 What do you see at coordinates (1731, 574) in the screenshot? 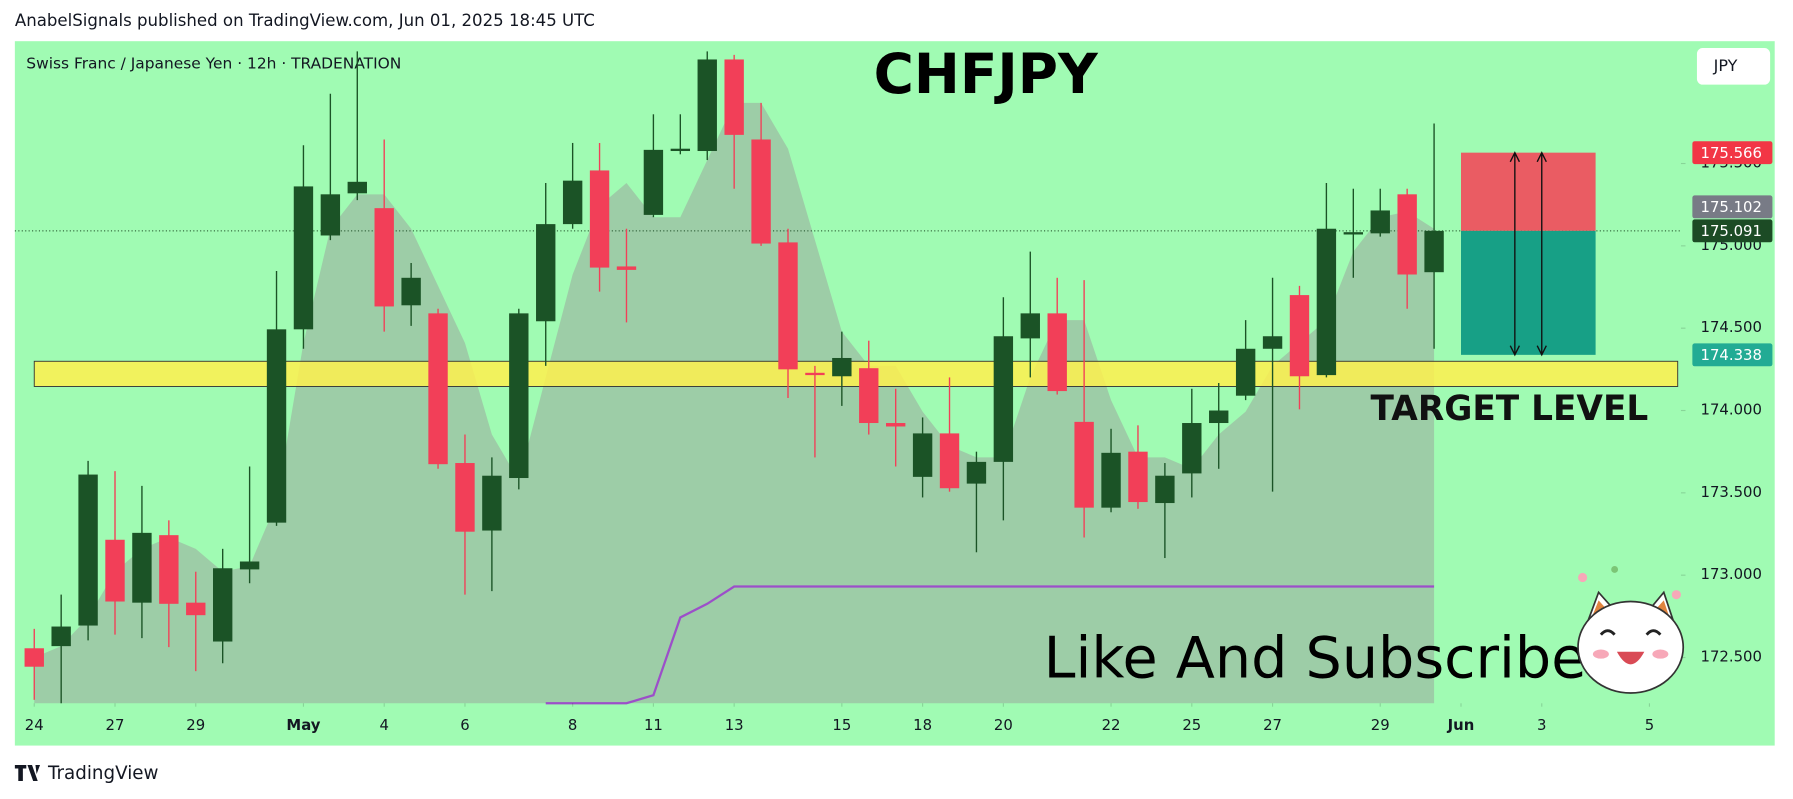
I see `y-tick-label: 173.000` at bounding box center [1731, 574].